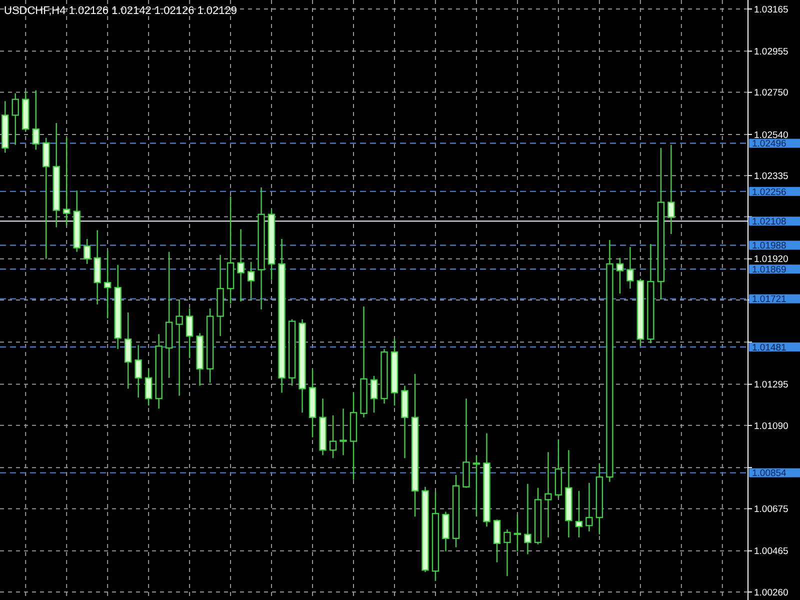  What do you see at coordinates (771, 510) in the screenshot?
I see `y-tick-label: 1.00675` at bounding box center [771, 510].